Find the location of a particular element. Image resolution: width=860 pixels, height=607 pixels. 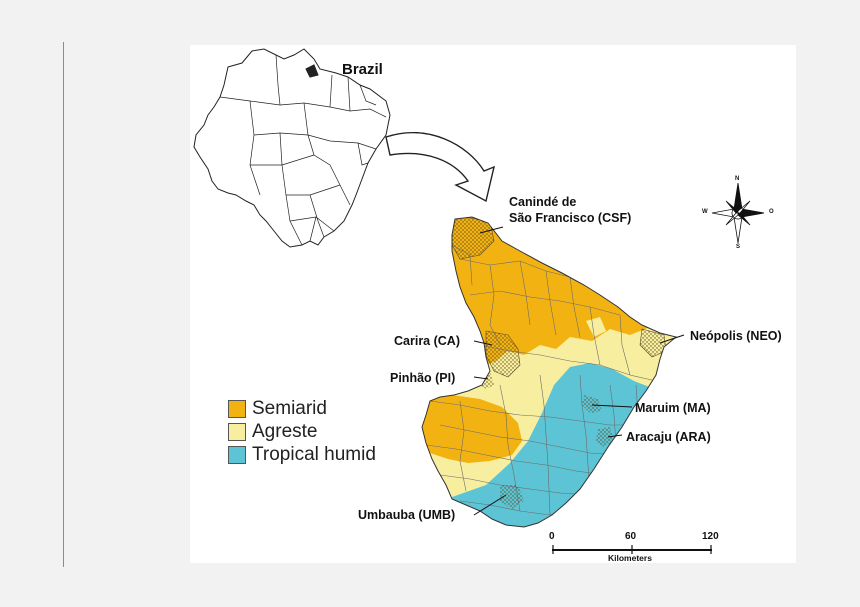

site-label-maruim: Maruim (MA) is located at coordinates (673, 408).